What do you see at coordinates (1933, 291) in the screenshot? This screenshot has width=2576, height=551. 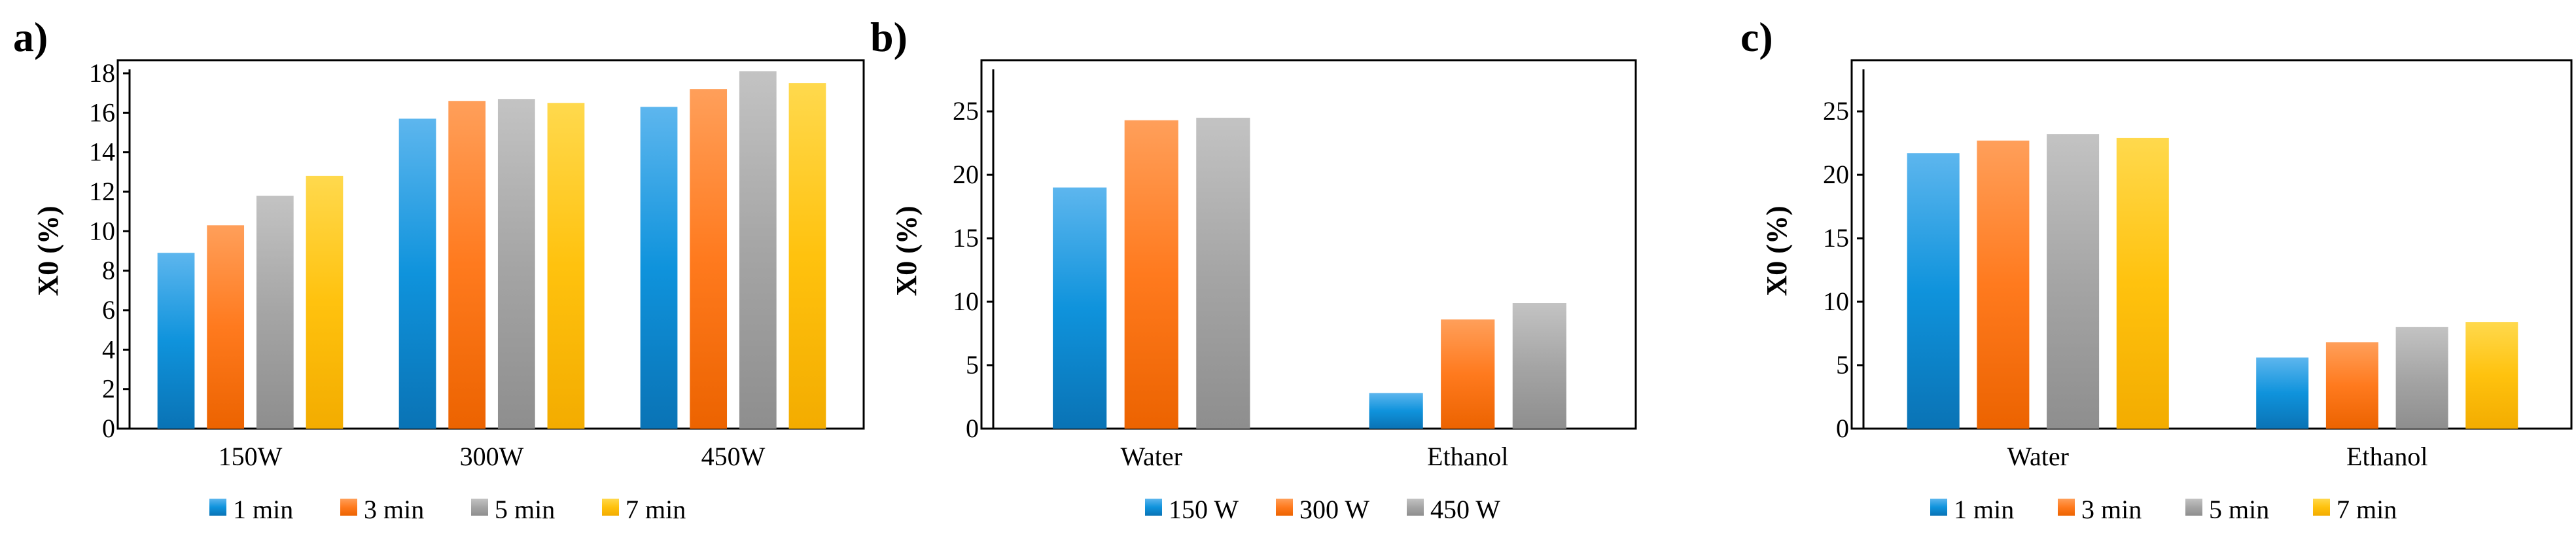 I see `bar-1-min-Water` at bounding box center [1933, 291].